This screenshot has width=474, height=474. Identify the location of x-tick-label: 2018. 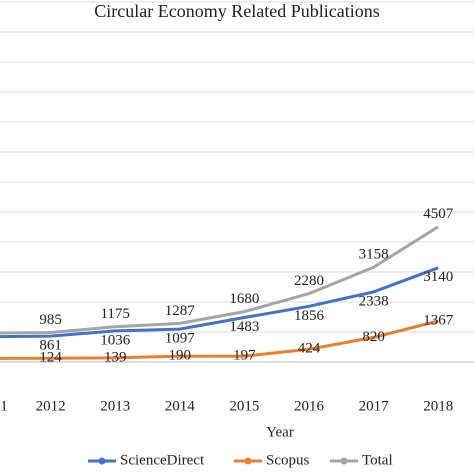
(438, 406).